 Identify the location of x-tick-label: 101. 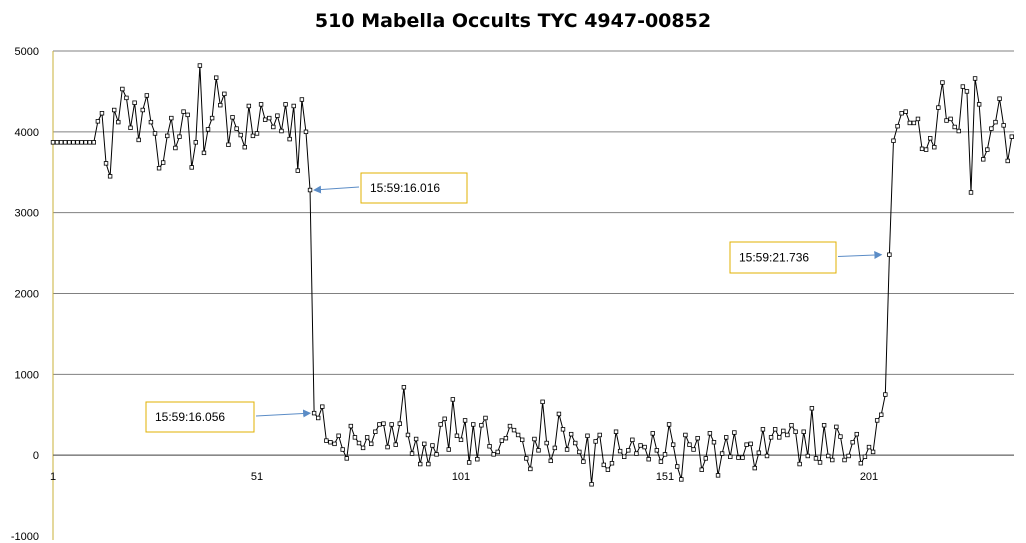
(461, 477).